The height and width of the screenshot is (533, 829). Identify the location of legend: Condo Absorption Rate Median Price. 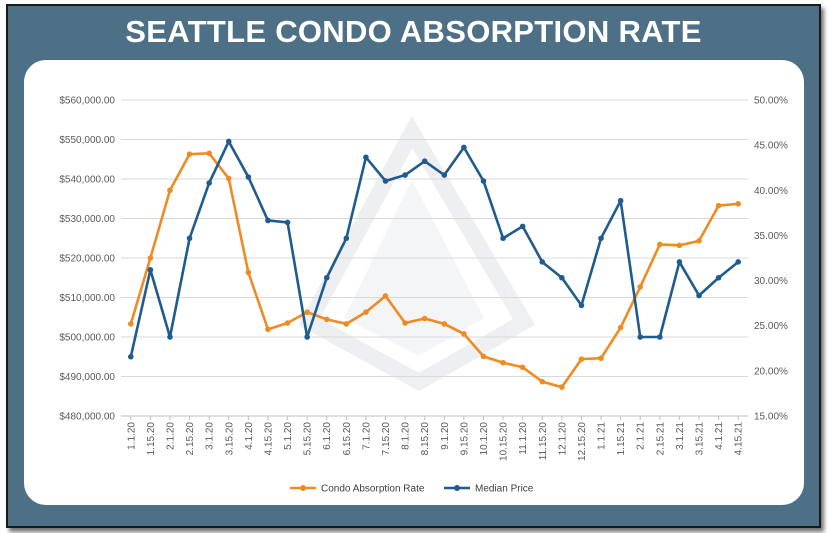
(412, 489).